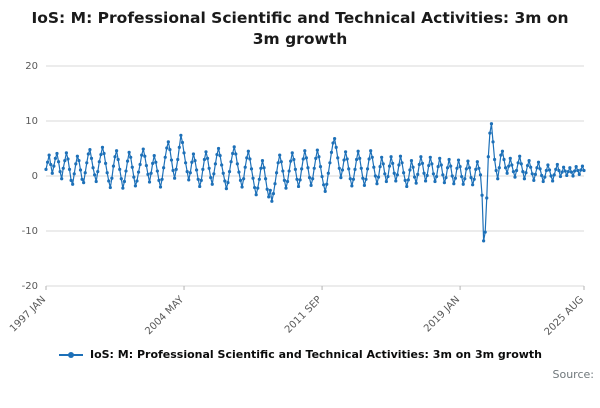 The image size is (600, 408). I want to click on legend-line-marker-icon, so click(70, 354).